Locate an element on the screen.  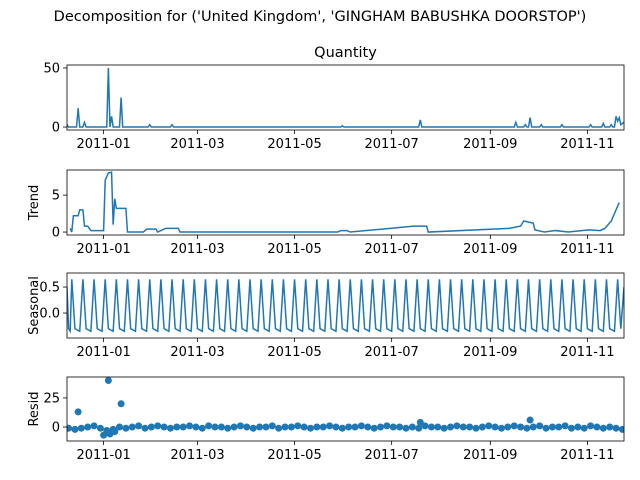
y-tick-label: 5 is located at coordinates (56, 196).